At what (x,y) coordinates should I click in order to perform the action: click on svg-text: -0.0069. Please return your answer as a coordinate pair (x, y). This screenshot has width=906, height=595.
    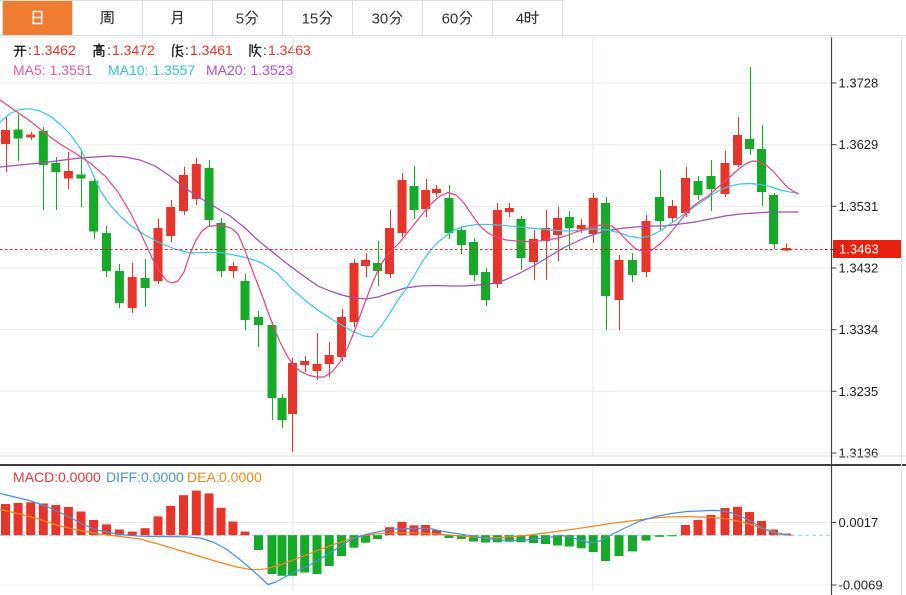
    Looking at the image, I should click on (861, 585).